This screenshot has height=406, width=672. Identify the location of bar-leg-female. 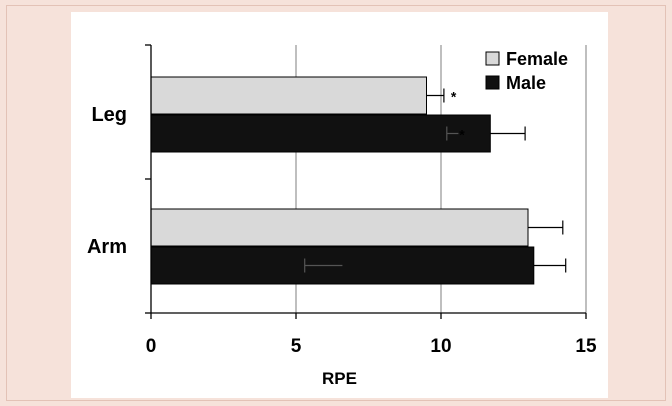
(288, 95).